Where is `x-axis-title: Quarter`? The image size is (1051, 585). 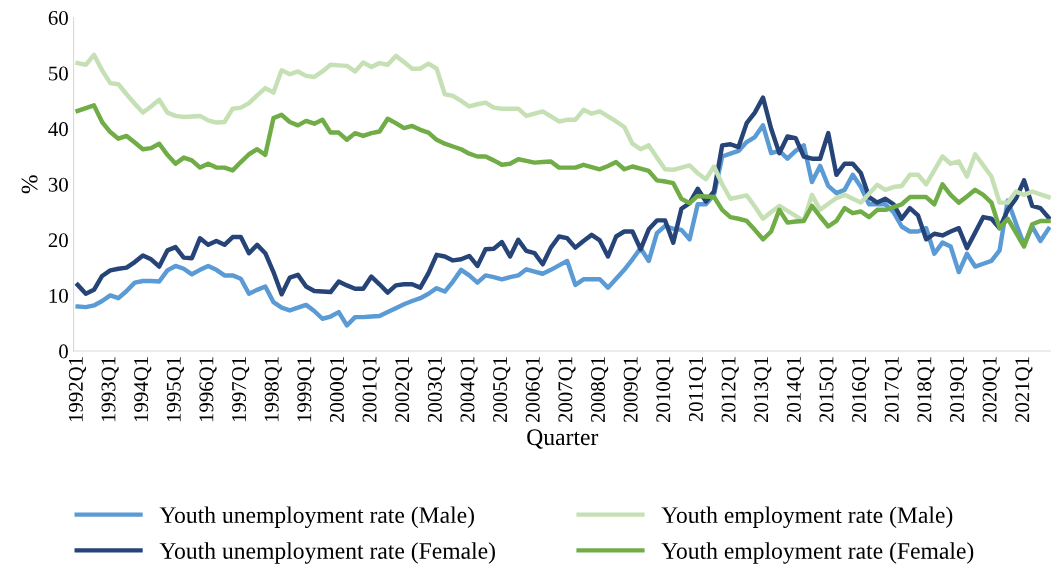 x-axis-title: Quarter is located at coordinates (563, 439).